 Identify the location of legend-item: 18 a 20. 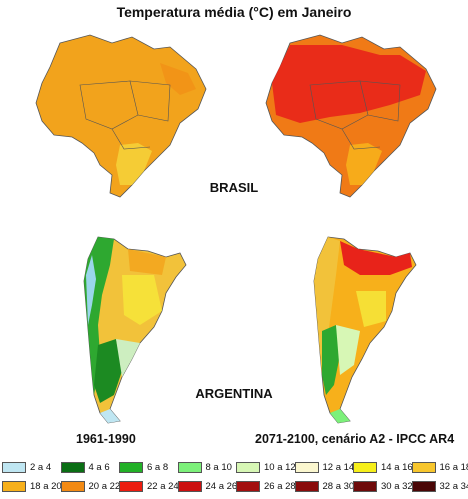
(32, 486).